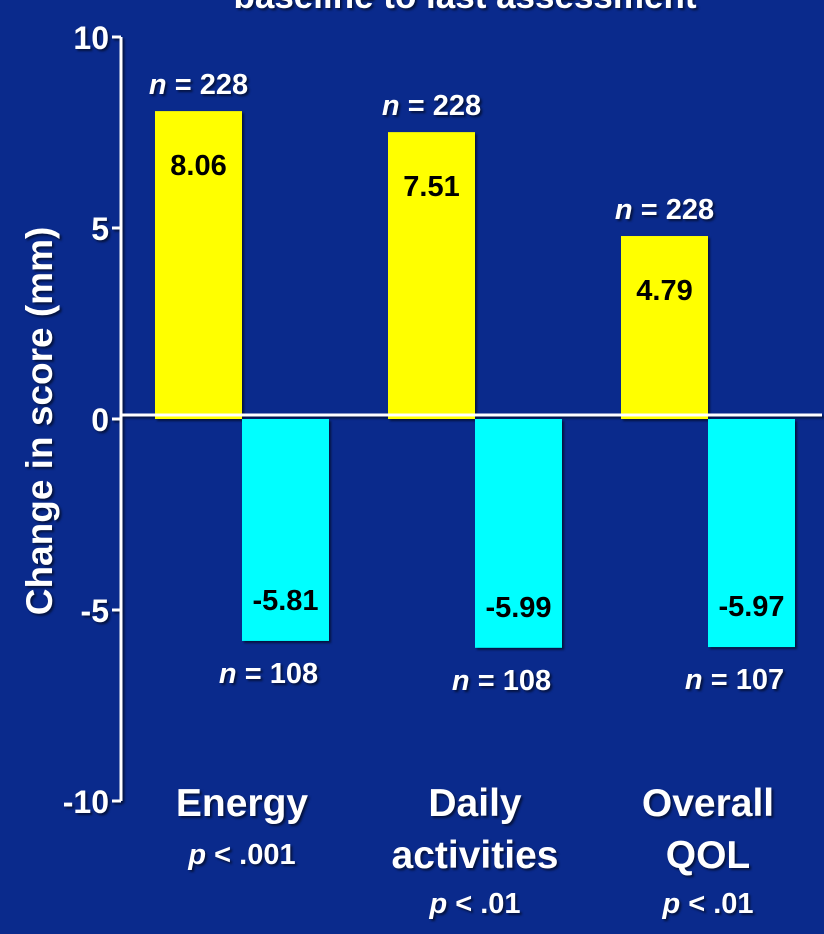 The height and width of the screenshot is (934, 824). What do you see at coordinates (198, 166) in the screenshot?
I see `bar-value-label: 8.06` at bounding box center [198, 166].